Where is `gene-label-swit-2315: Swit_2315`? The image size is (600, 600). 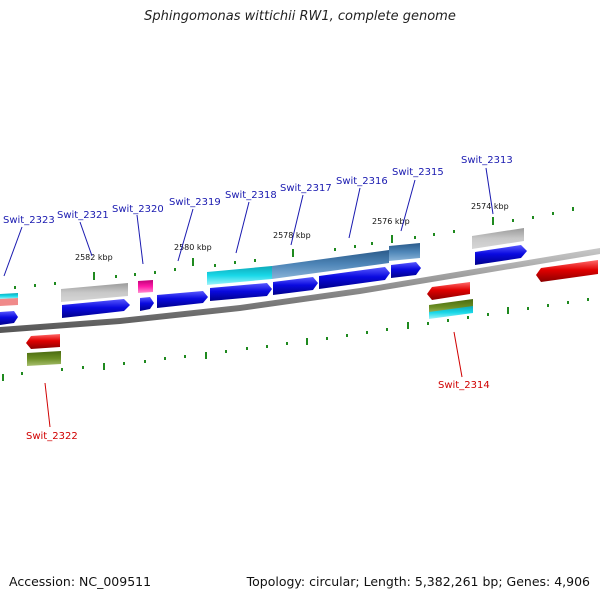 gene-label-swit-2315: Swit_2315 is located at coordinates (418, 172).